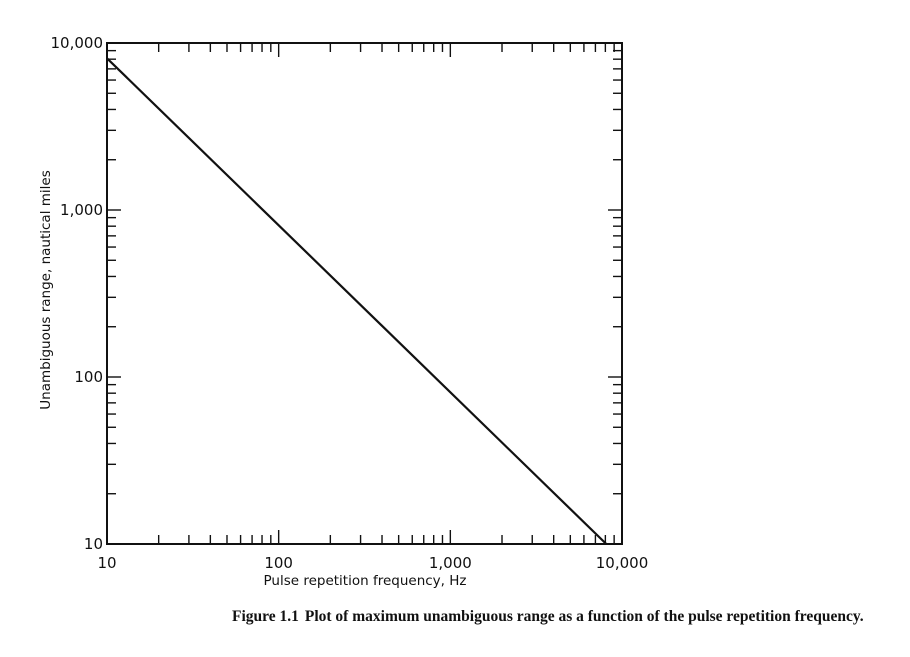 The image size is (910, 657). Describe the element at coordinates (77, 43) in the screenshot. I see `y-tick-label: 10,000` at that location.